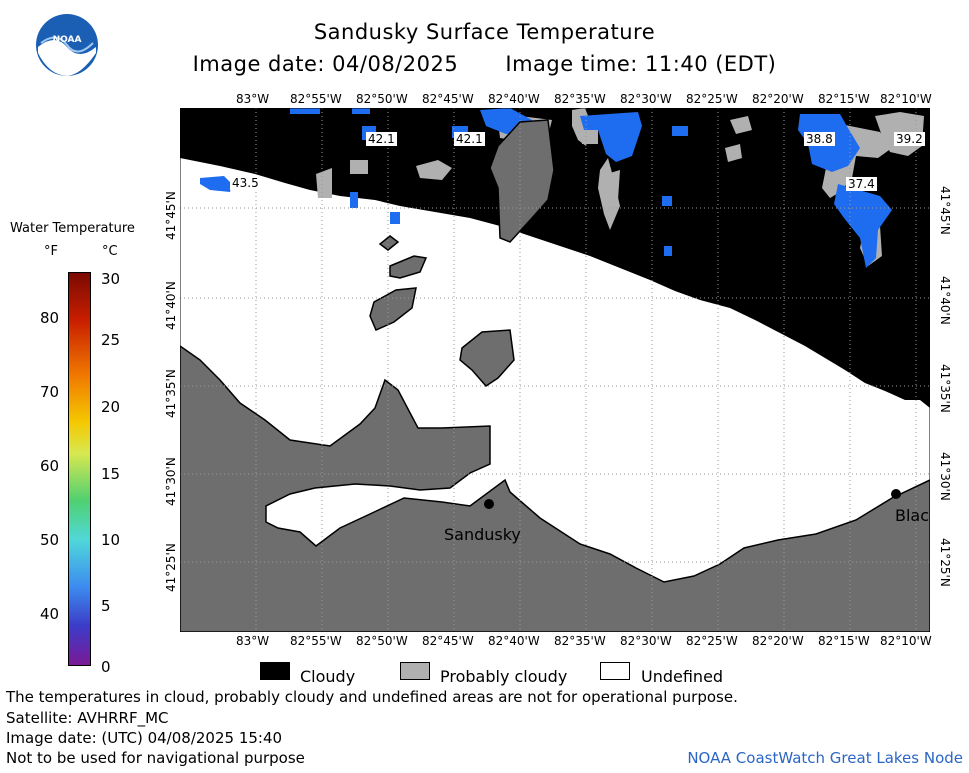 This screenshot has width=969, height=773. Describe the element at coordinates (906, 99) in the screenshot. I see `lon-label-top: 82°10'W` at that location.